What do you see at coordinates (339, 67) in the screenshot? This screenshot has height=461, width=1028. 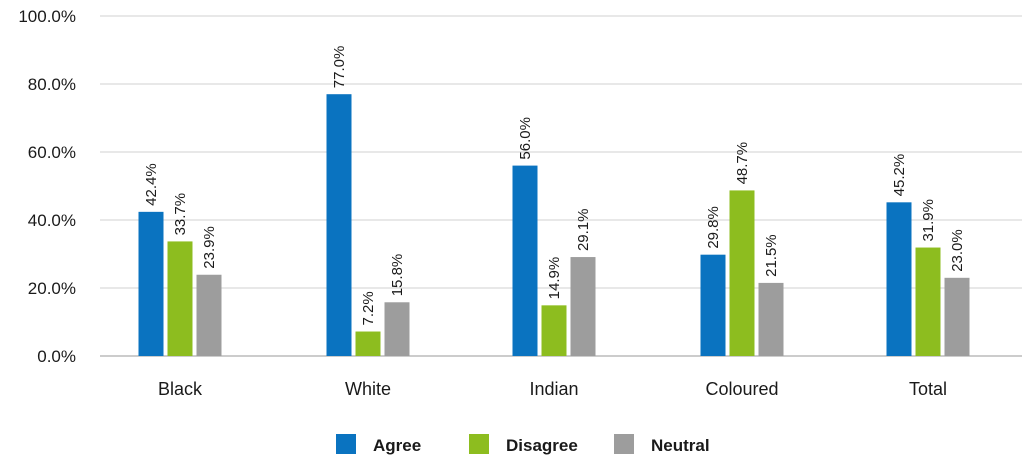 I see `data-label: 77.0%` at bounding box center [339, 67].